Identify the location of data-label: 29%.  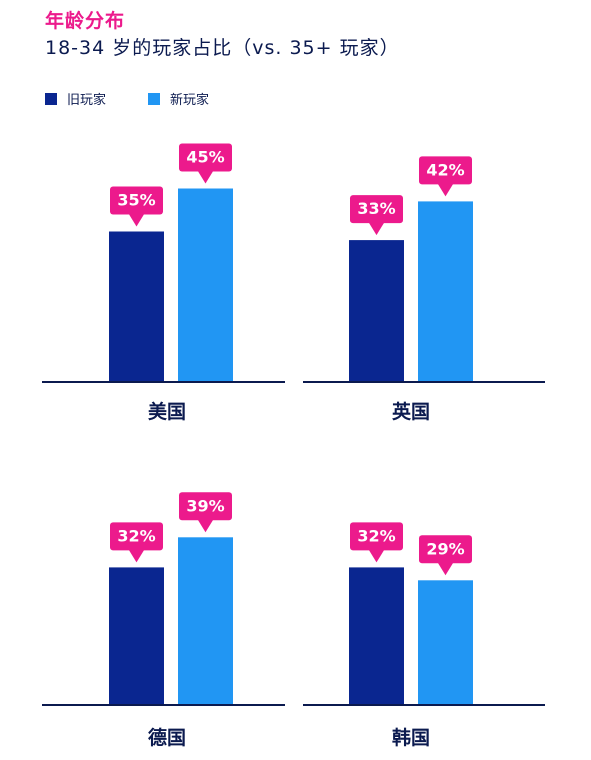
(445, 548).